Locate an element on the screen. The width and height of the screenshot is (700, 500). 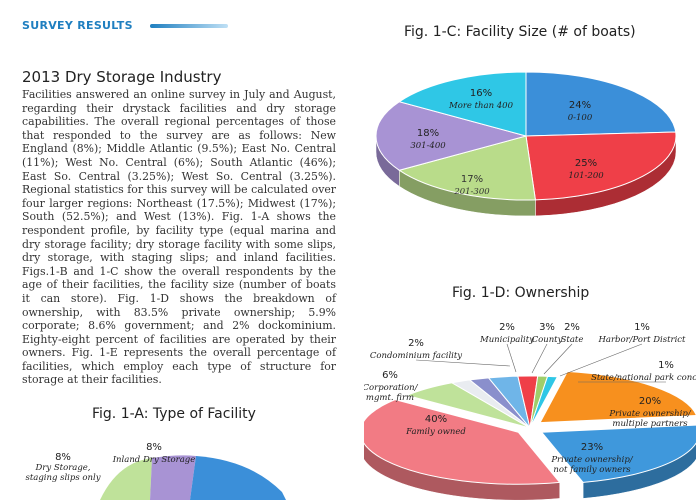
section-label: SURVEY RESULTS is located at coordinates (77, 25).